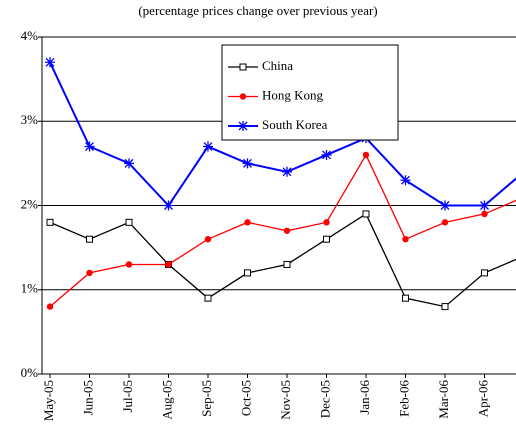  I want to click on legend-label: China, so click(277, 65).